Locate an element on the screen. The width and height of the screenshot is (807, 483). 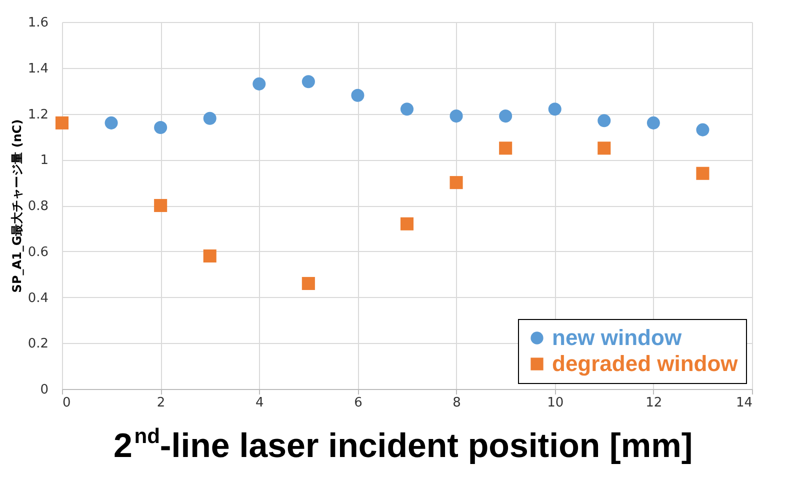
y-tick-label: 1 is located at coordinates (44, 160).